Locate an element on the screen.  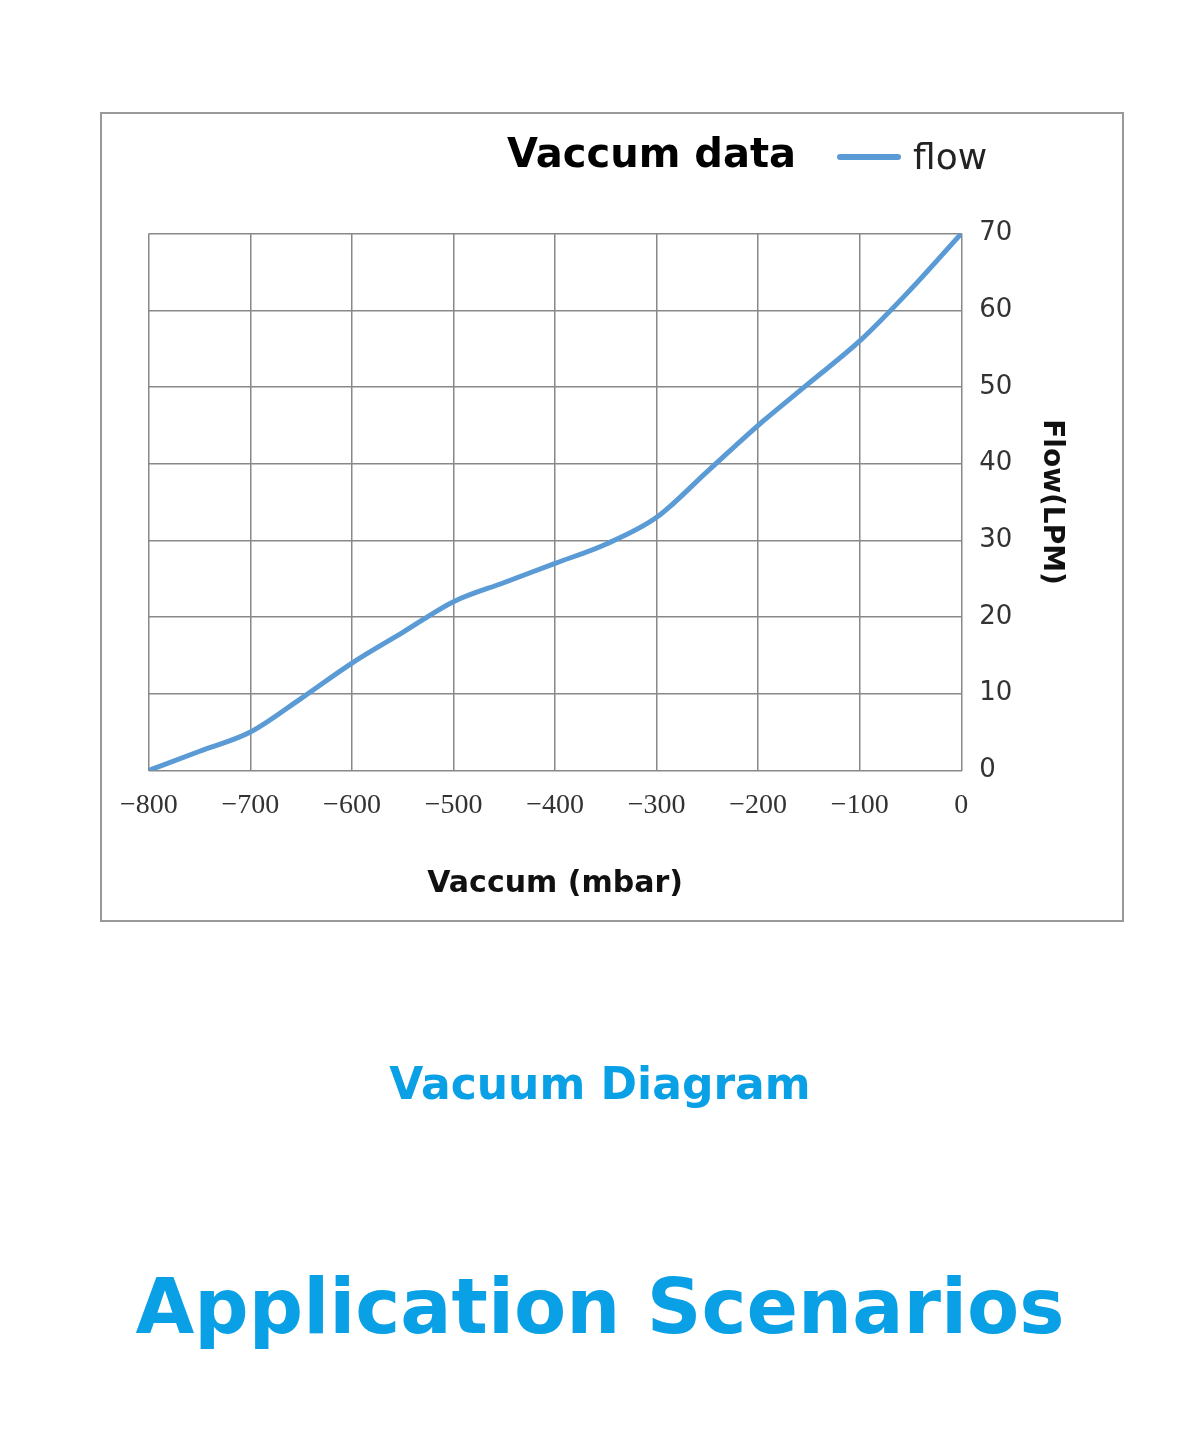
x-tick-label: −700 is located at coordinates (250, 803).